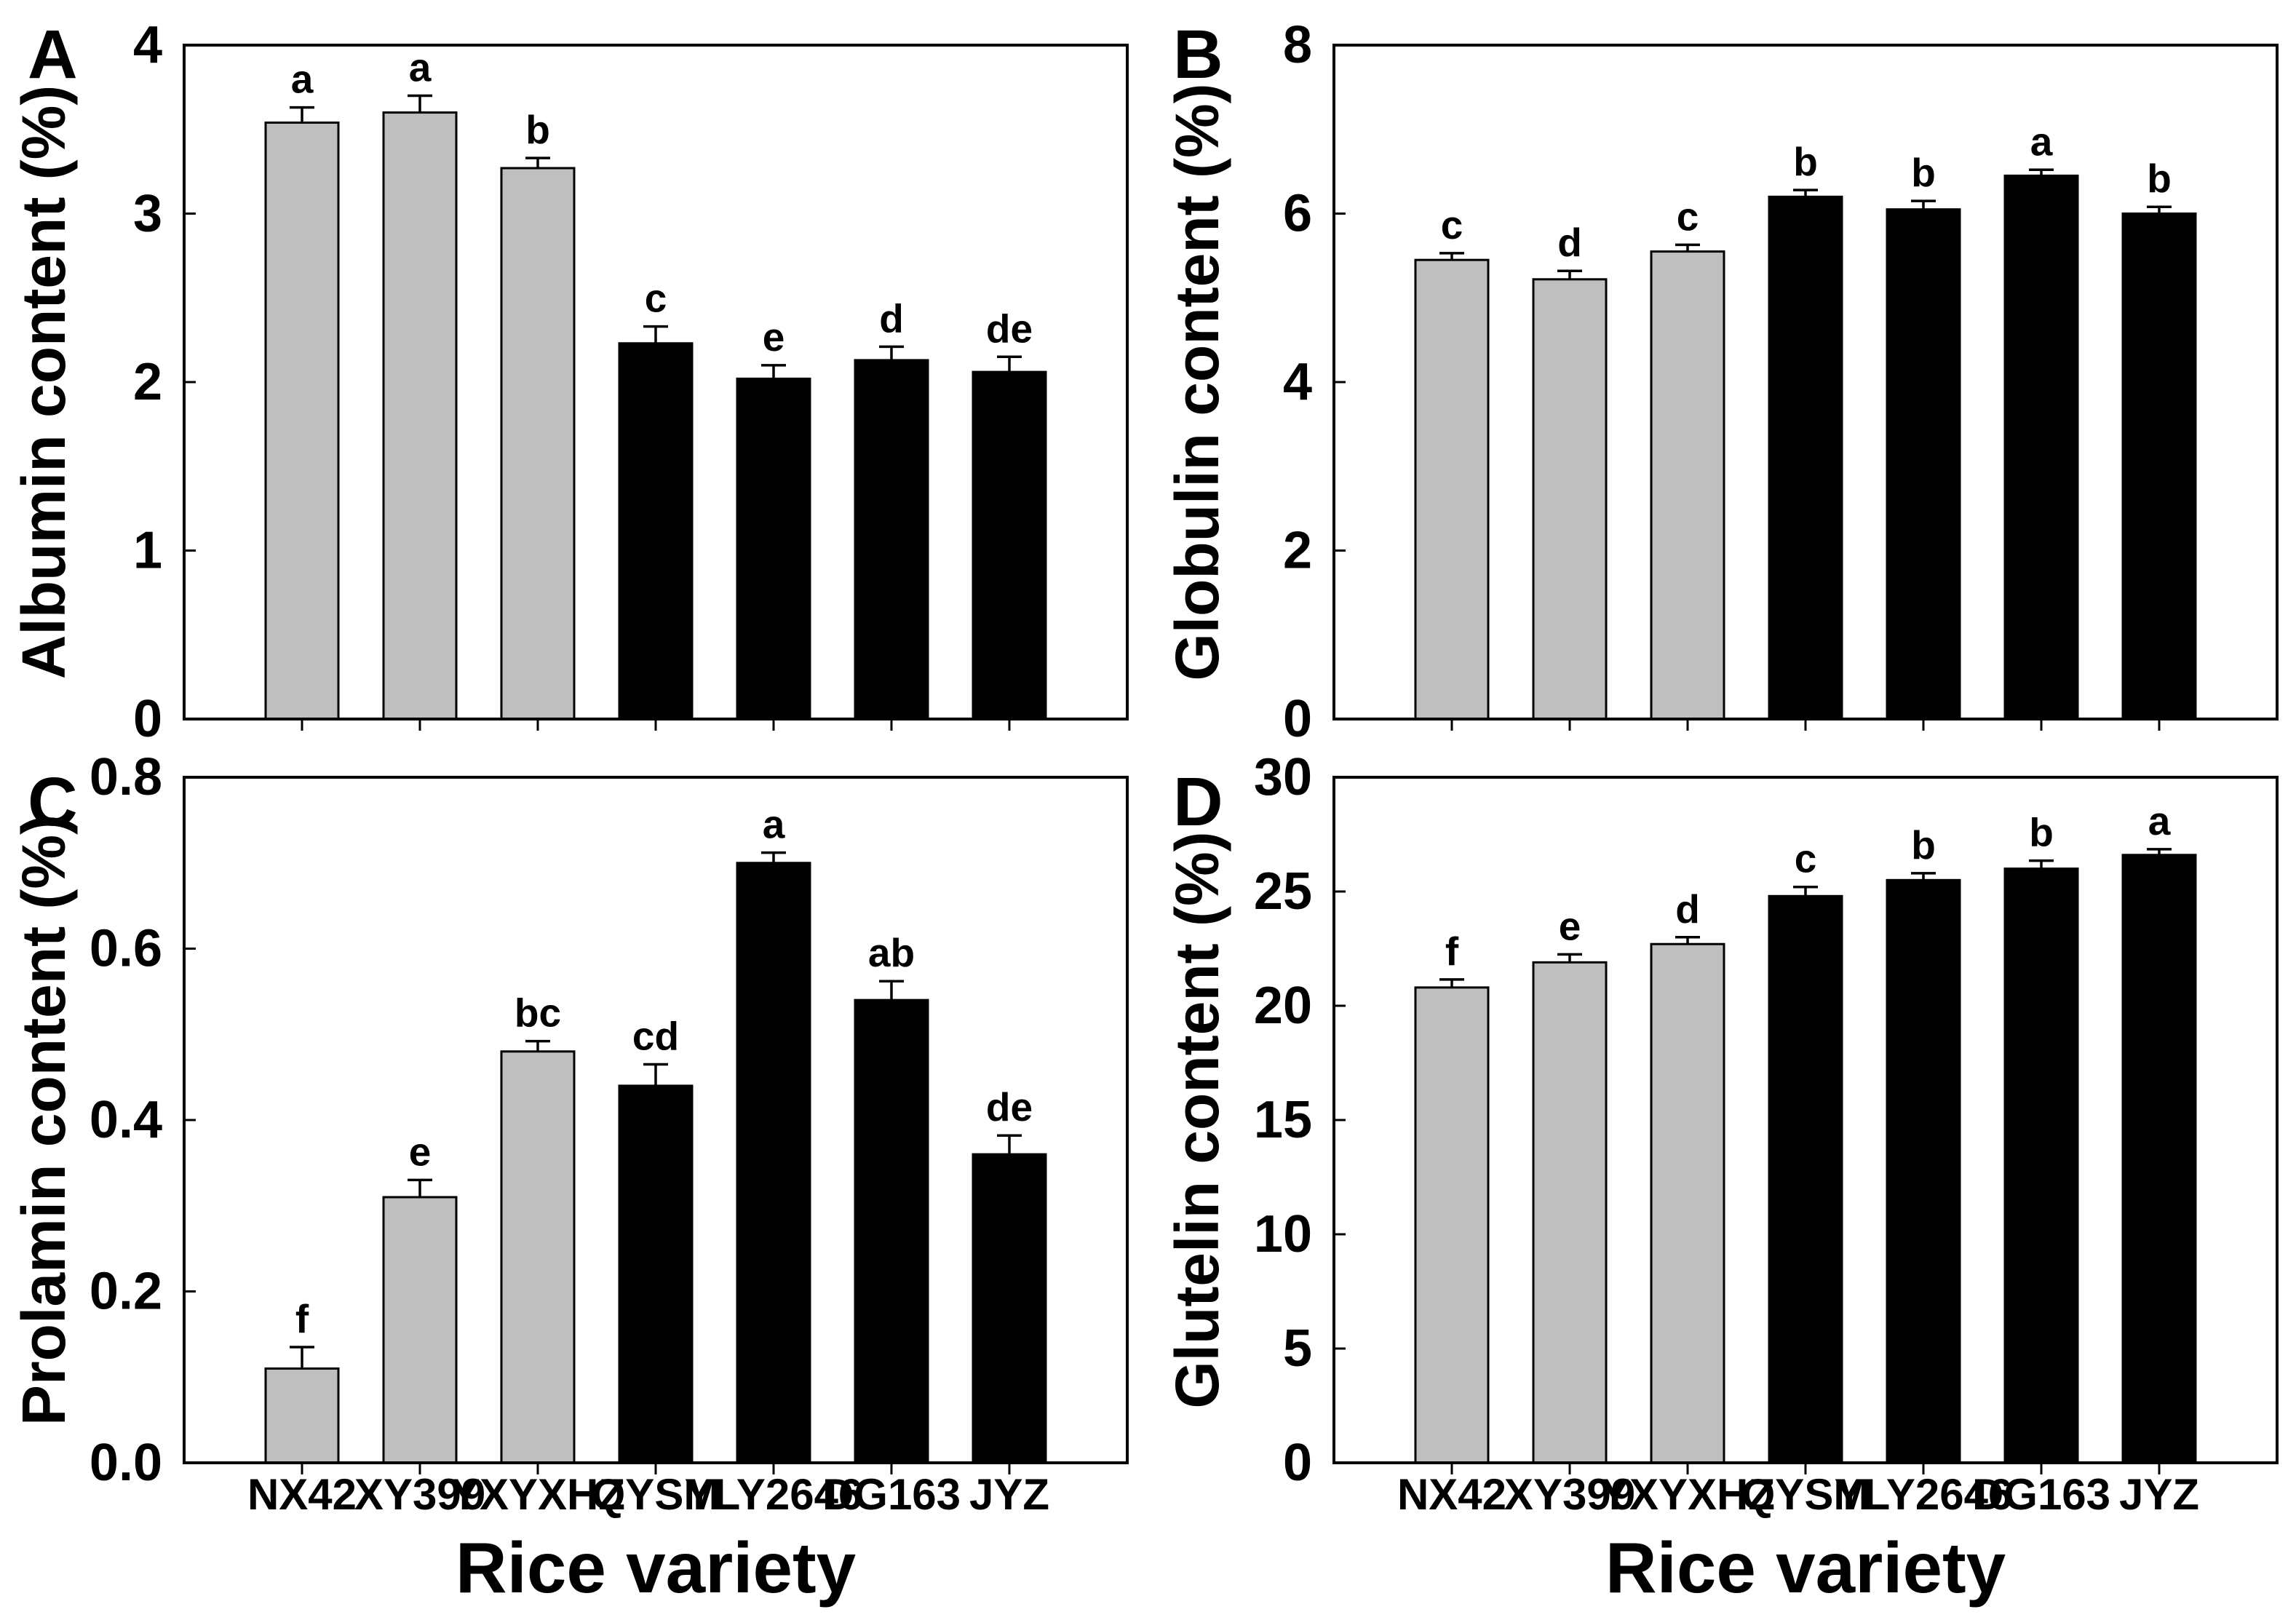 Image resolution: width=2296 pixels, height=1620 pixels. Describe the element at coordinates (1297, 1348) in the screenshot. I see `y-tick-label: 5` at that location.